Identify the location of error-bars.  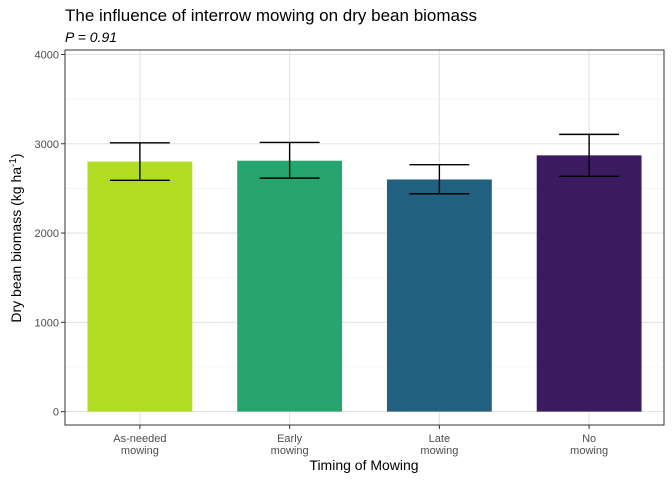
(364, 164).